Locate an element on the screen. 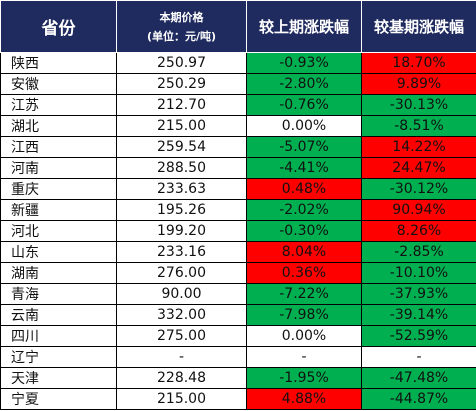  table-row: 陕西 250.97 -0.93% 18.70% is located at coordinates (238, 63).